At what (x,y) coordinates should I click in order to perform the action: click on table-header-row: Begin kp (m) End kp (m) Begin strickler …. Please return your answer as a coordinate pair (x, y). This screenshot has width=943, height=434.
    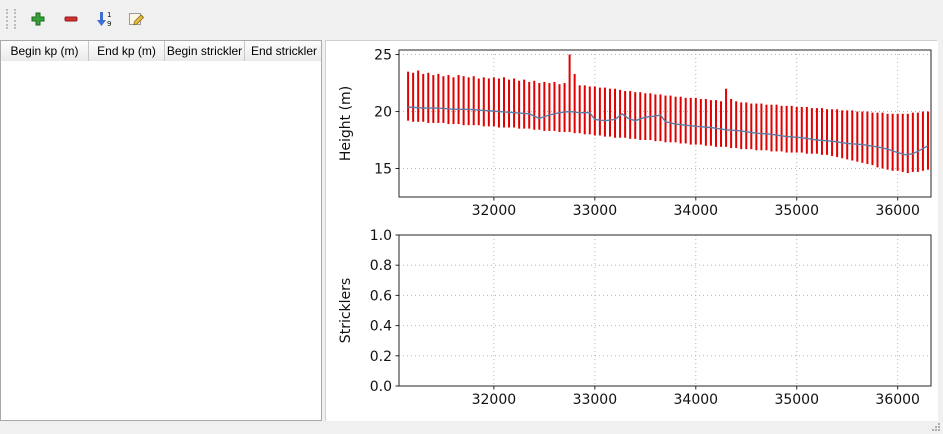
    Looking at the image, I should click on (161, 51).